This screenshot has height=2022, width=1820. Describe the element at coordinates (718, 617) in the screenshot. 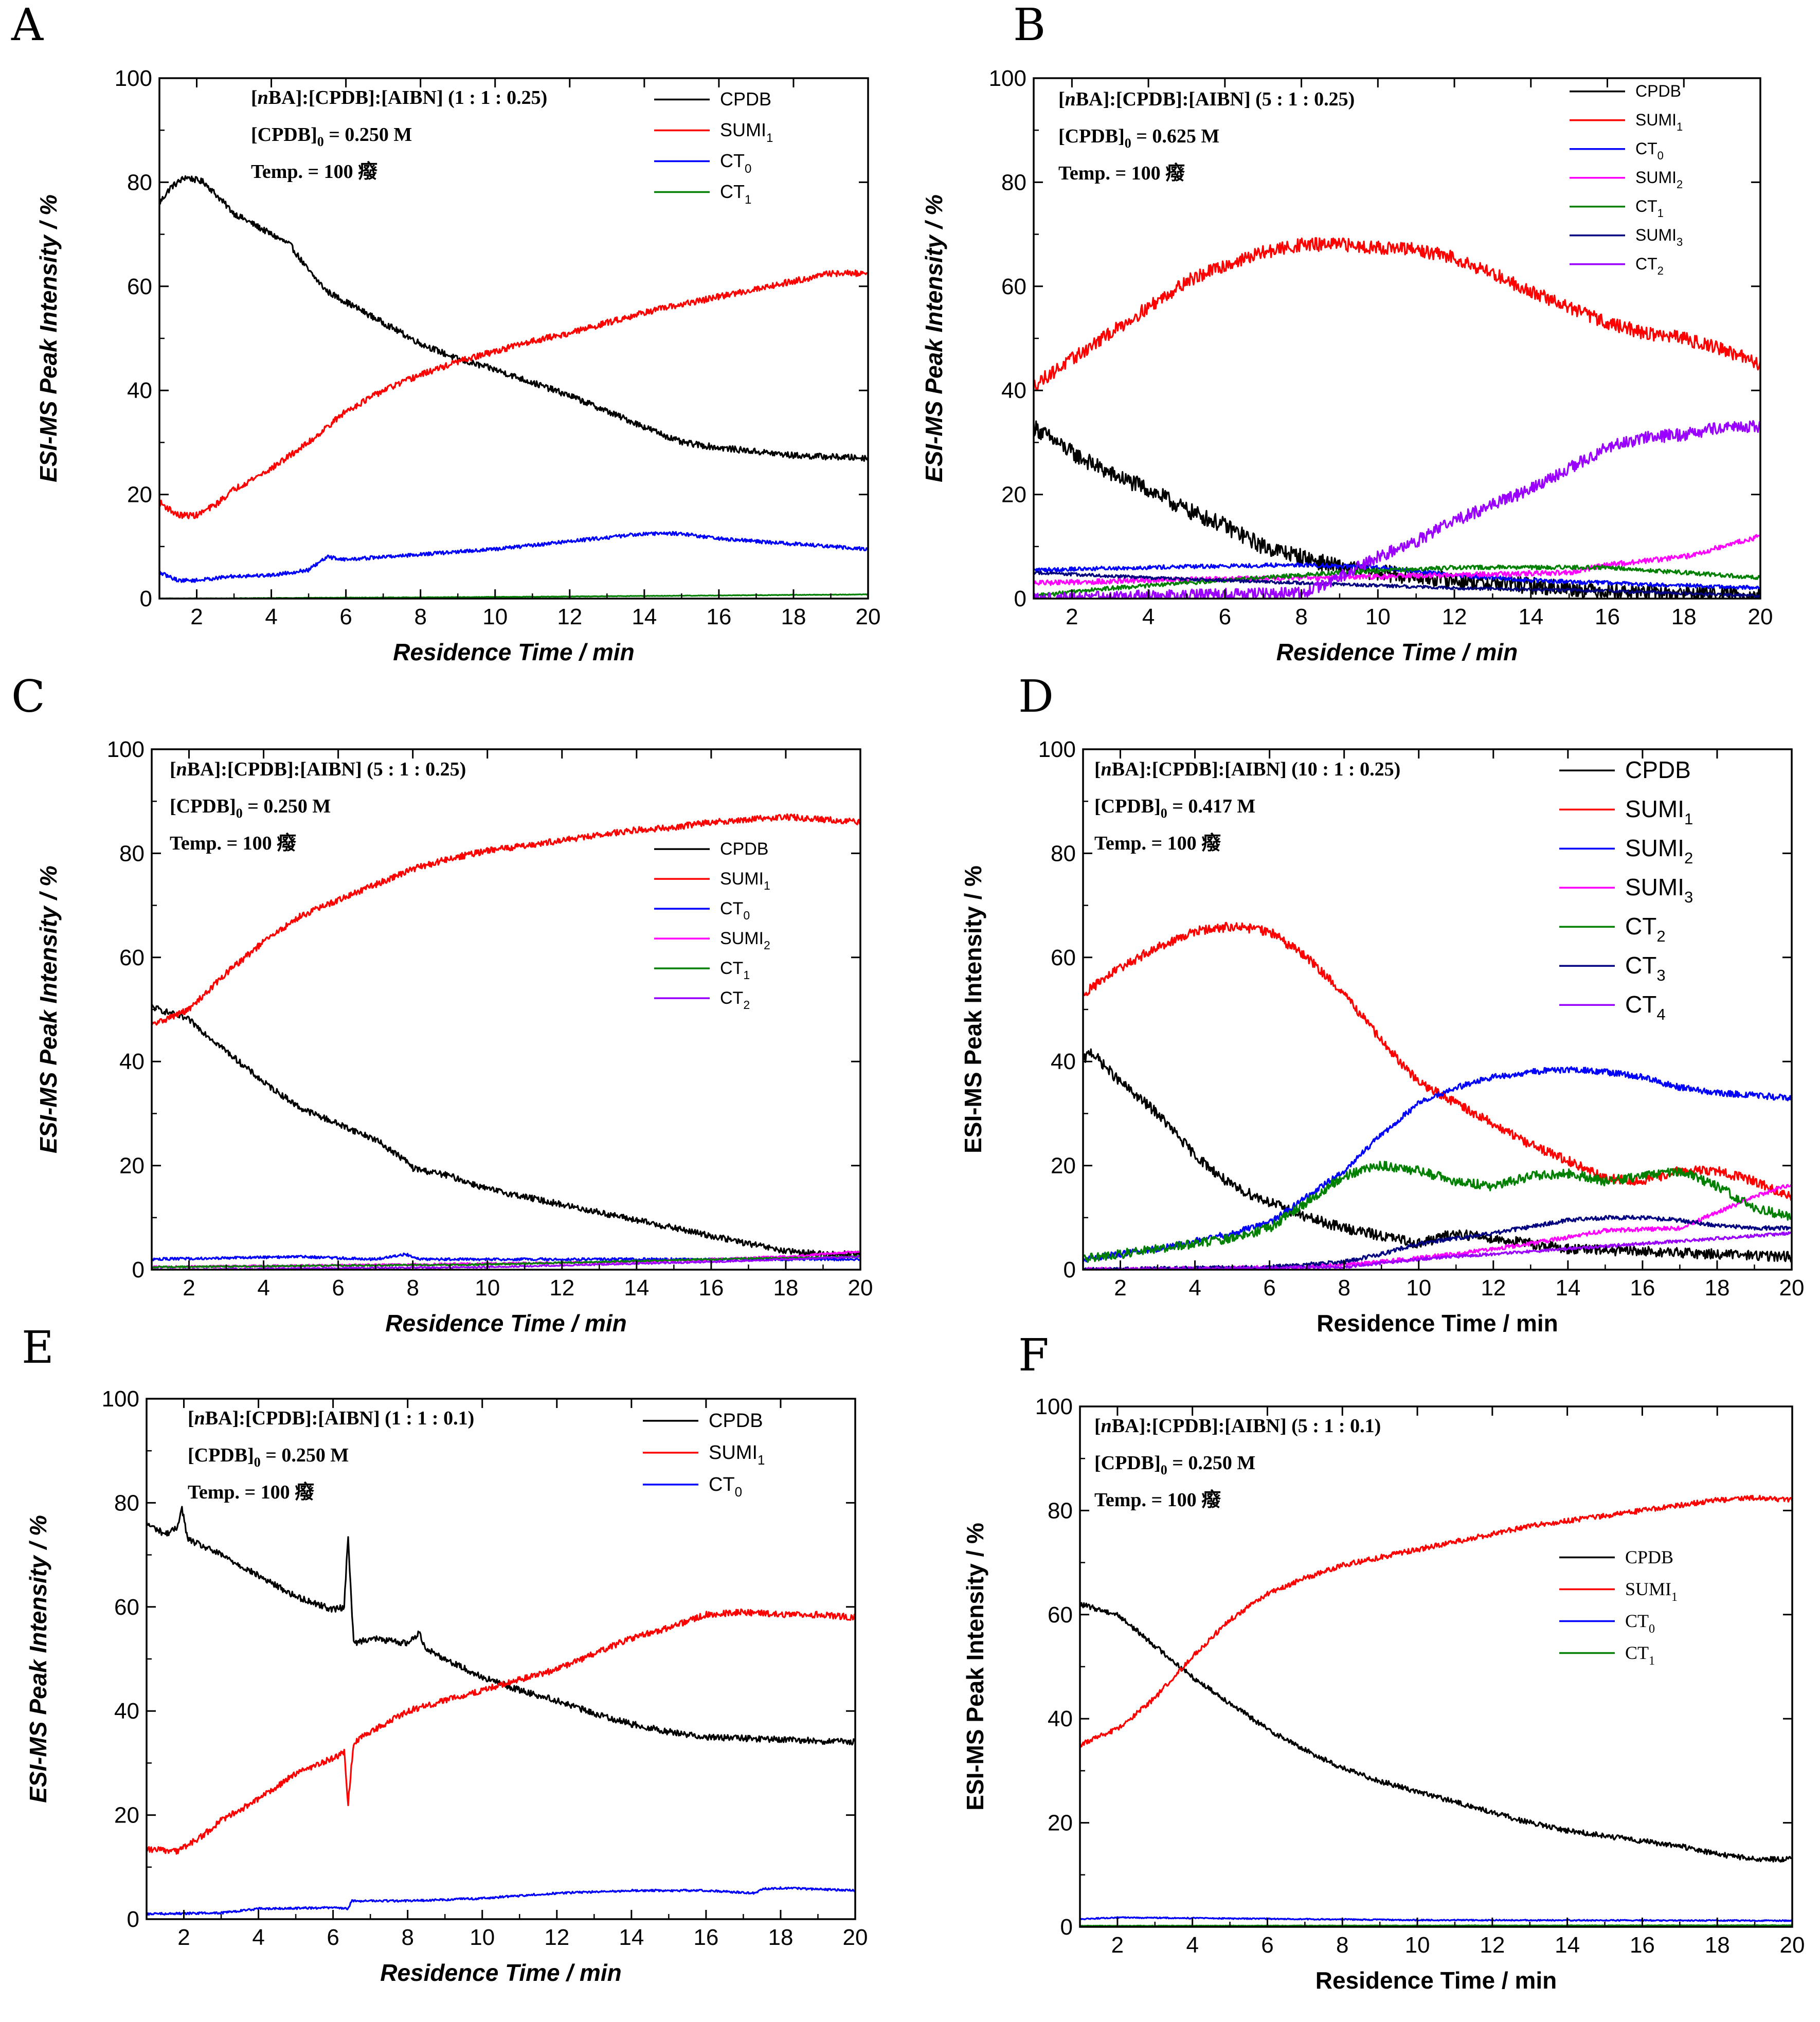

I see `x-tick-label-a-16: 16` at that location.